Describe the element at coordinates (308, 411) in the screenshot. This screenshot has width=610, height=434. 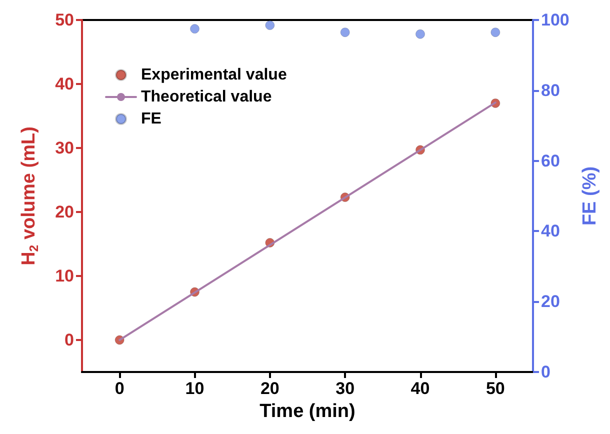
I see `x-axis-title: Time (min)` at that location.